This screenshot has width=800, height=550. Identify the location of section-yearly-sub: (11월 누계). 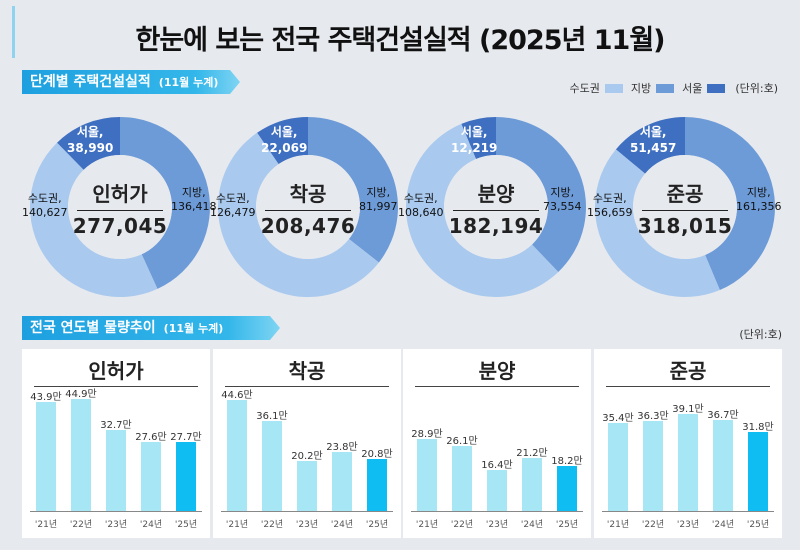
(193, 328).